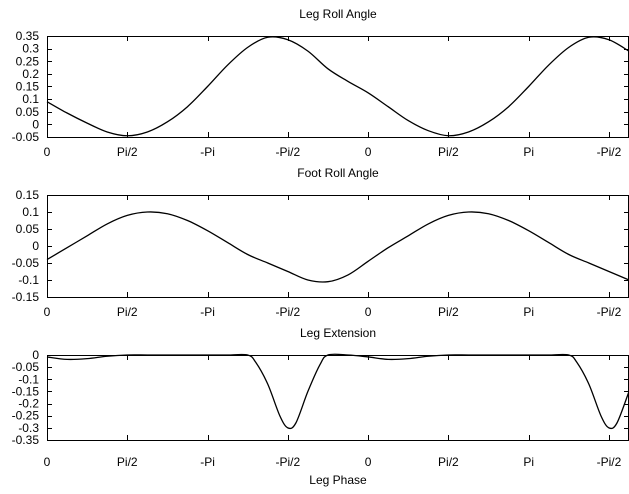 This screenshot has height=494, width=629. I want to click on y-tick-label: -0.2, so click(28, 404).